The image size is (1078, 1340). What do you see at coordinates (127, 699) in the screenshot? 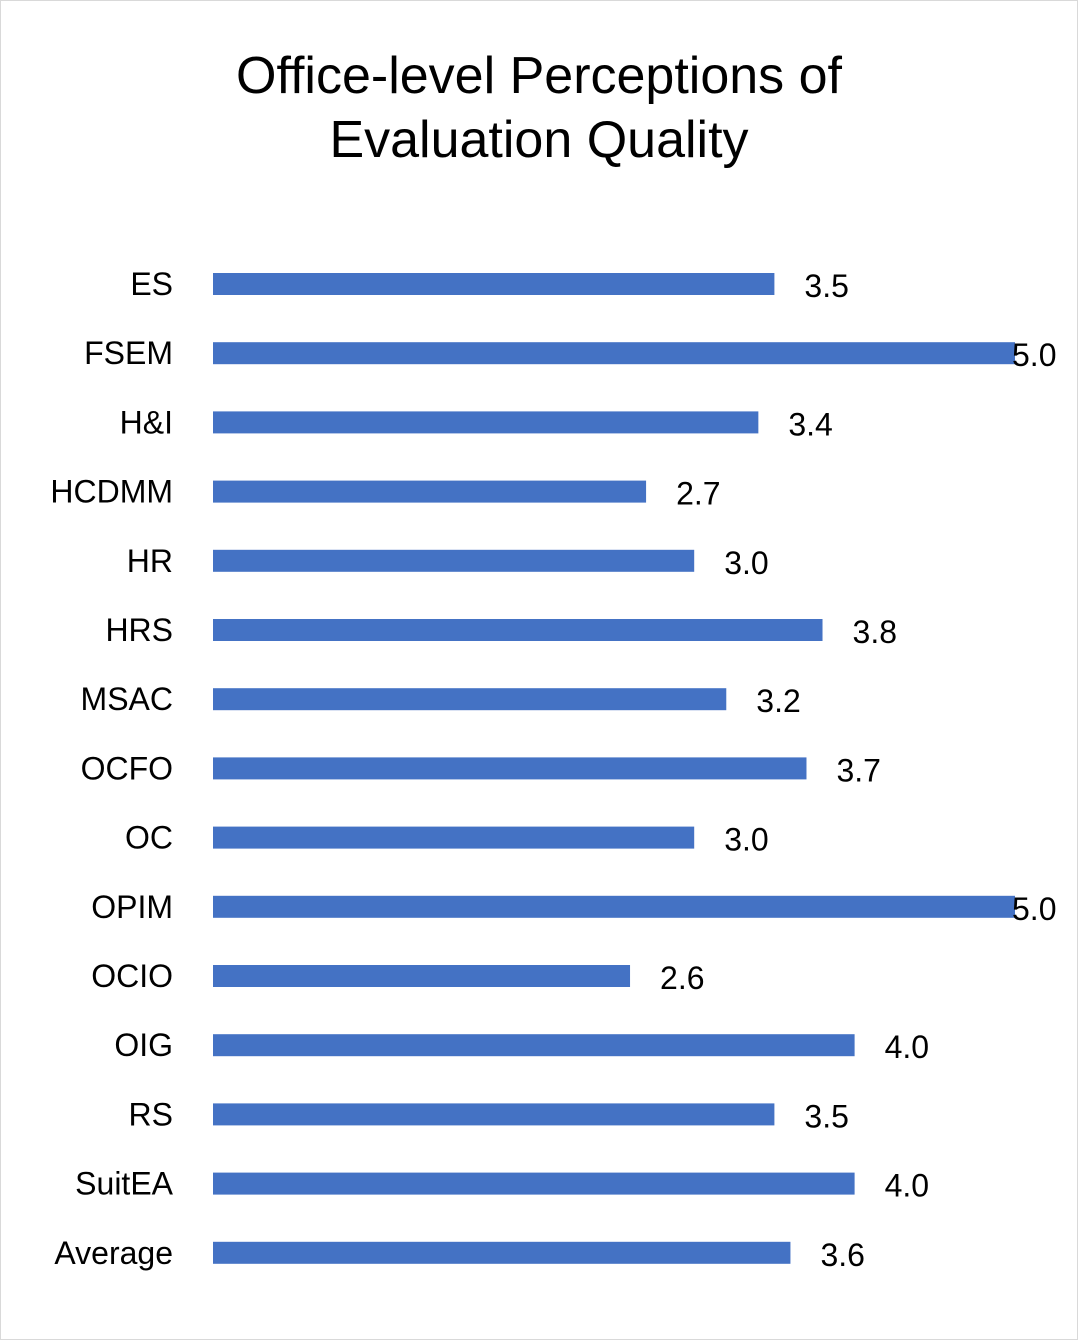
I see `category-label: MSAC` at bounding box center [127, 699].